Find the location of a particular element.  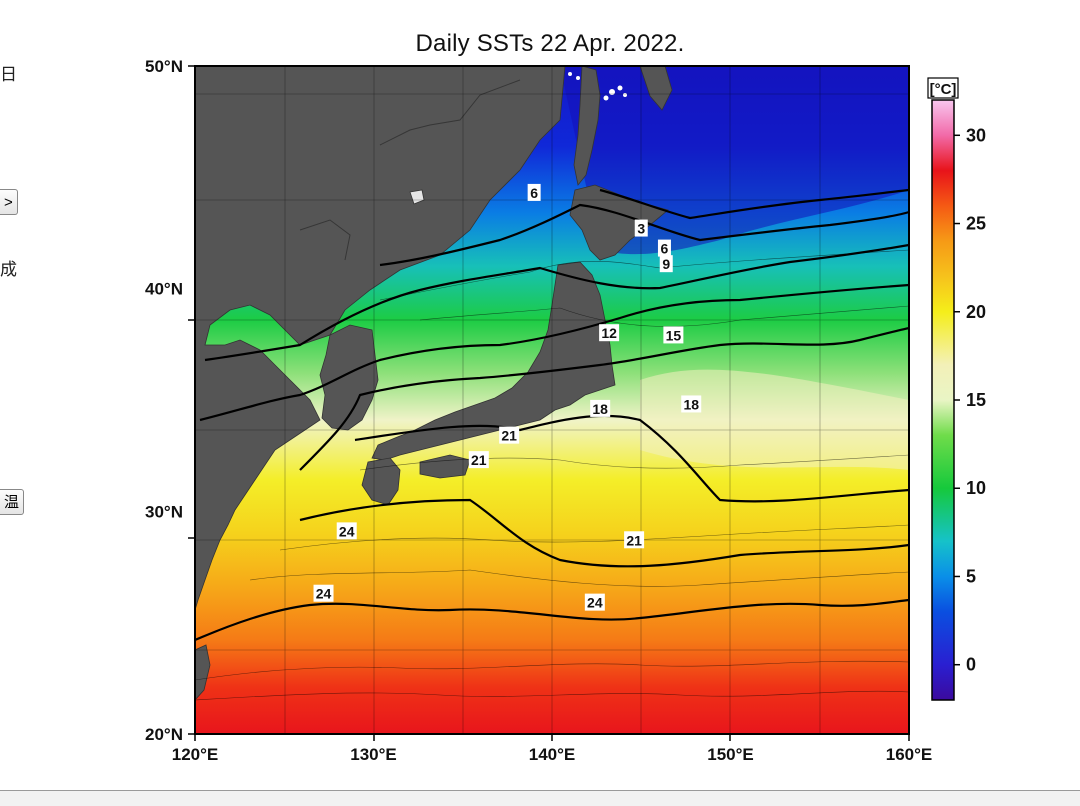

lat-label: 40°N is located at coordinates (164, 289).